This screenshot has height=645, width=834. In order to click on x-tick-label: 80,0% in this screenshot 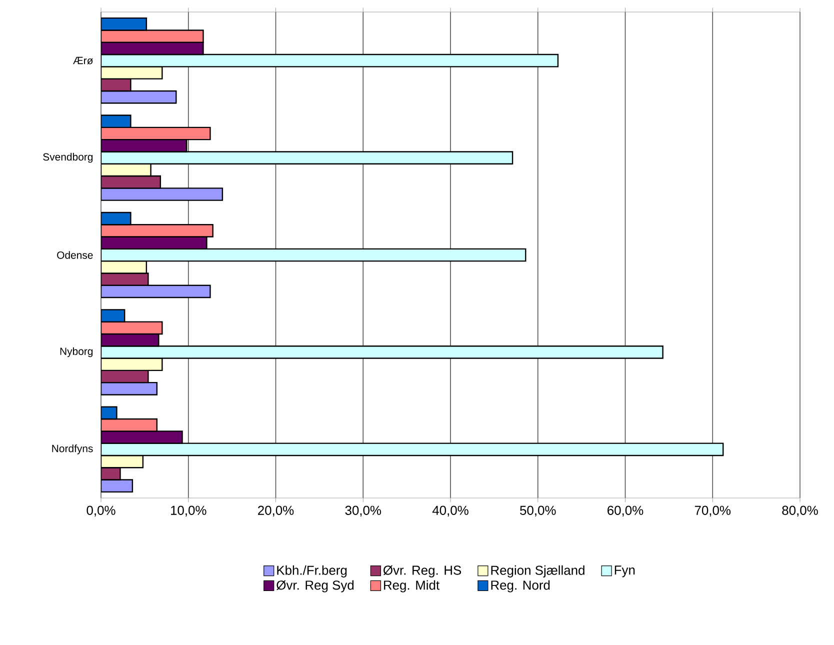, I will do `click(800, 511)`.